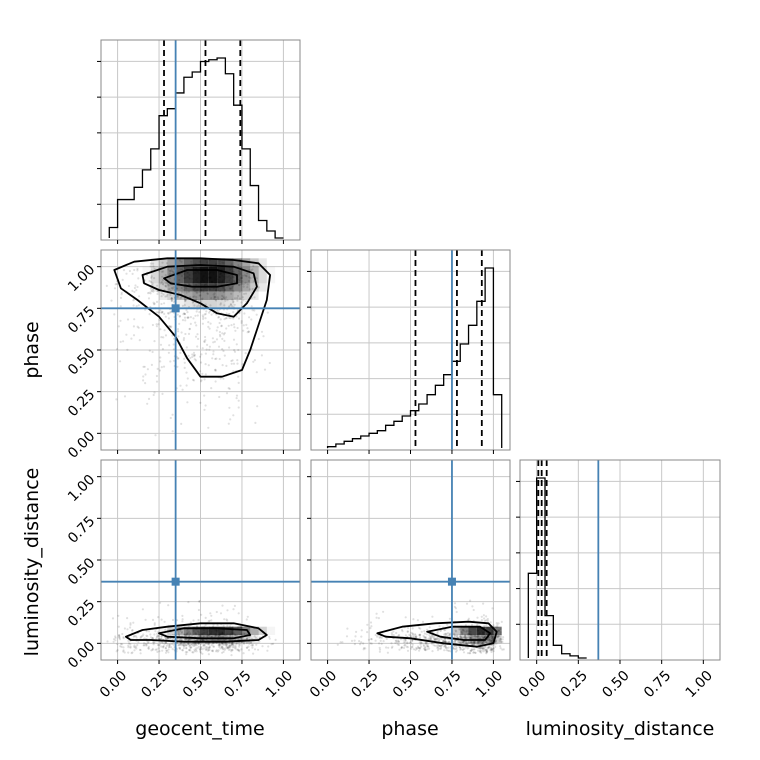  What do you see at coordinates (81, 403) in the screenshot?
I see `y-tick-label: 0.25` at bounding box center [81, 403].